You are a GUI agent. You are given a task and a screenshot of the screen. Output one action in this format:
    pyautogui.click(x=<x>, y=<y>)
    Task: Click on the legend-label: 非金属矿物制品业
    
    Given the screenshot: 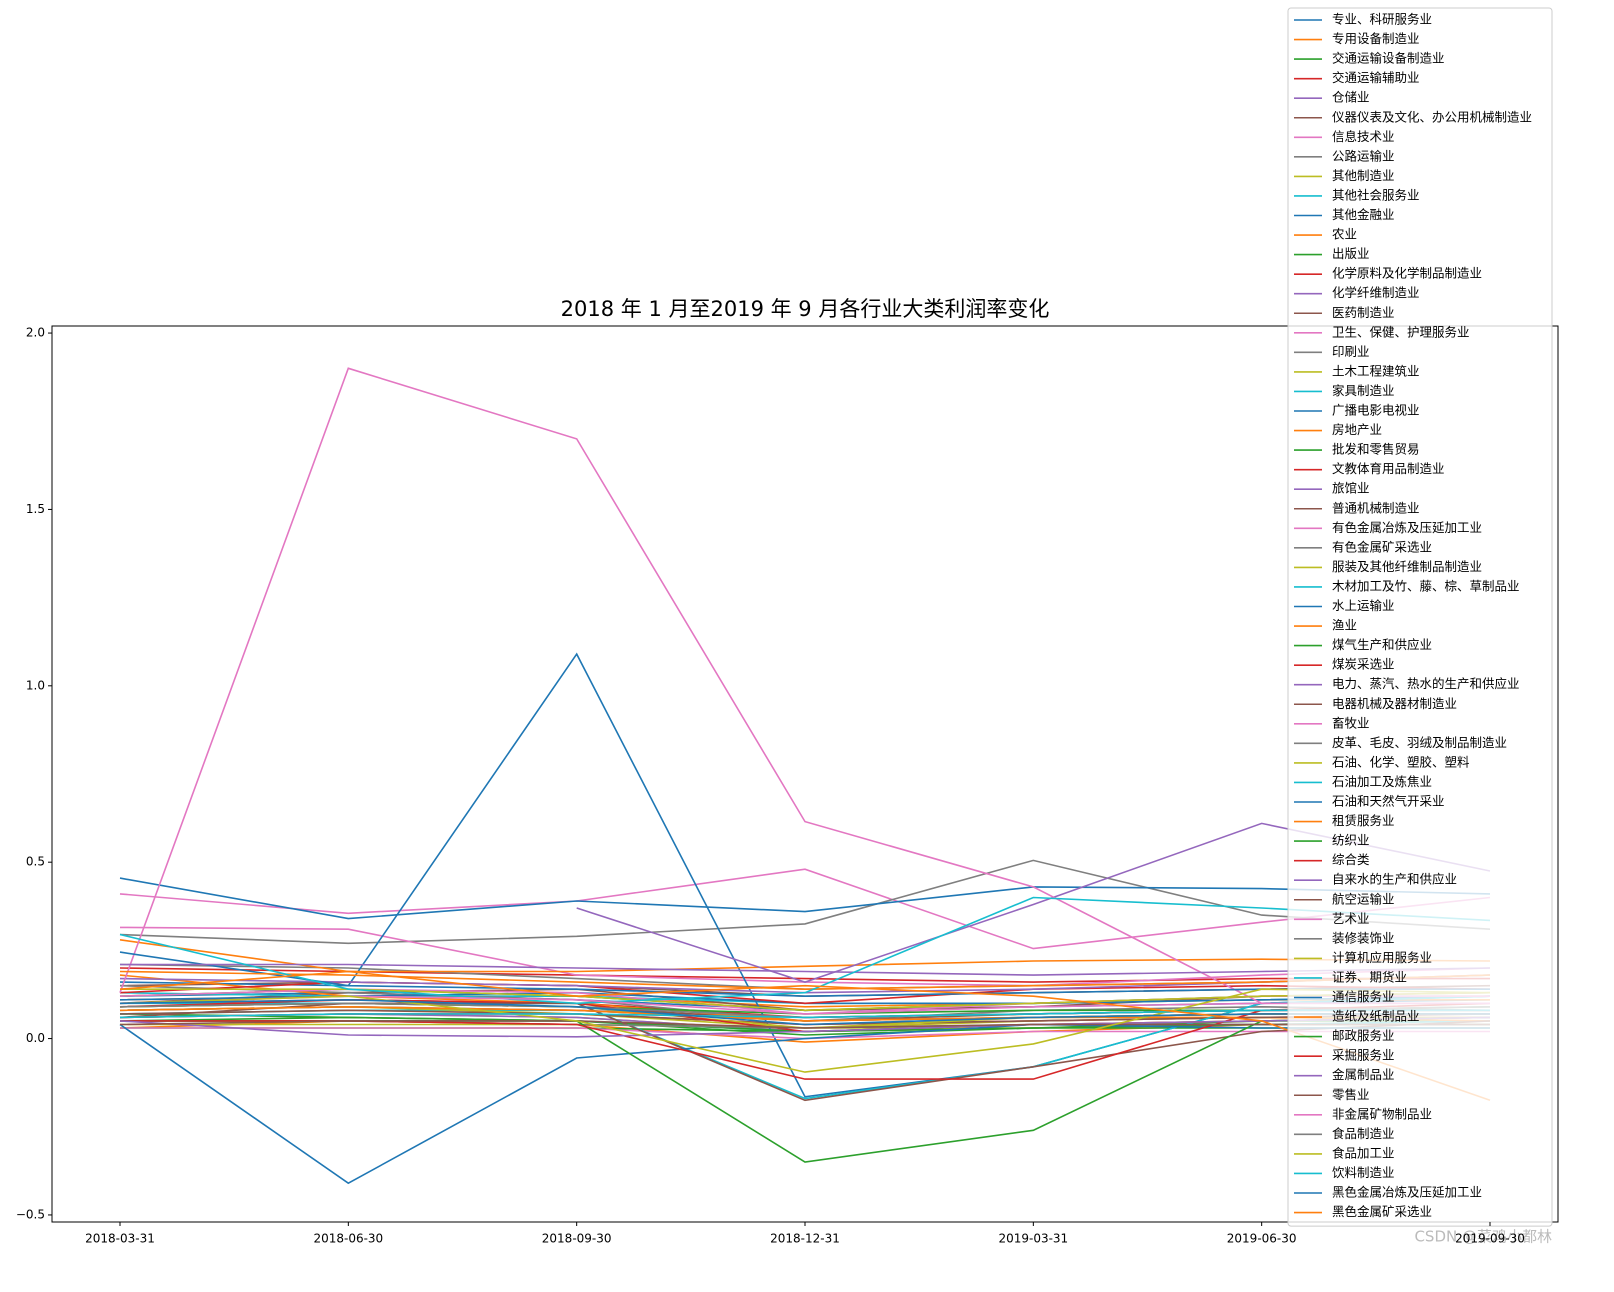 What is the action you would take?
    pyautogui.click(x=1382, y=1113)
    